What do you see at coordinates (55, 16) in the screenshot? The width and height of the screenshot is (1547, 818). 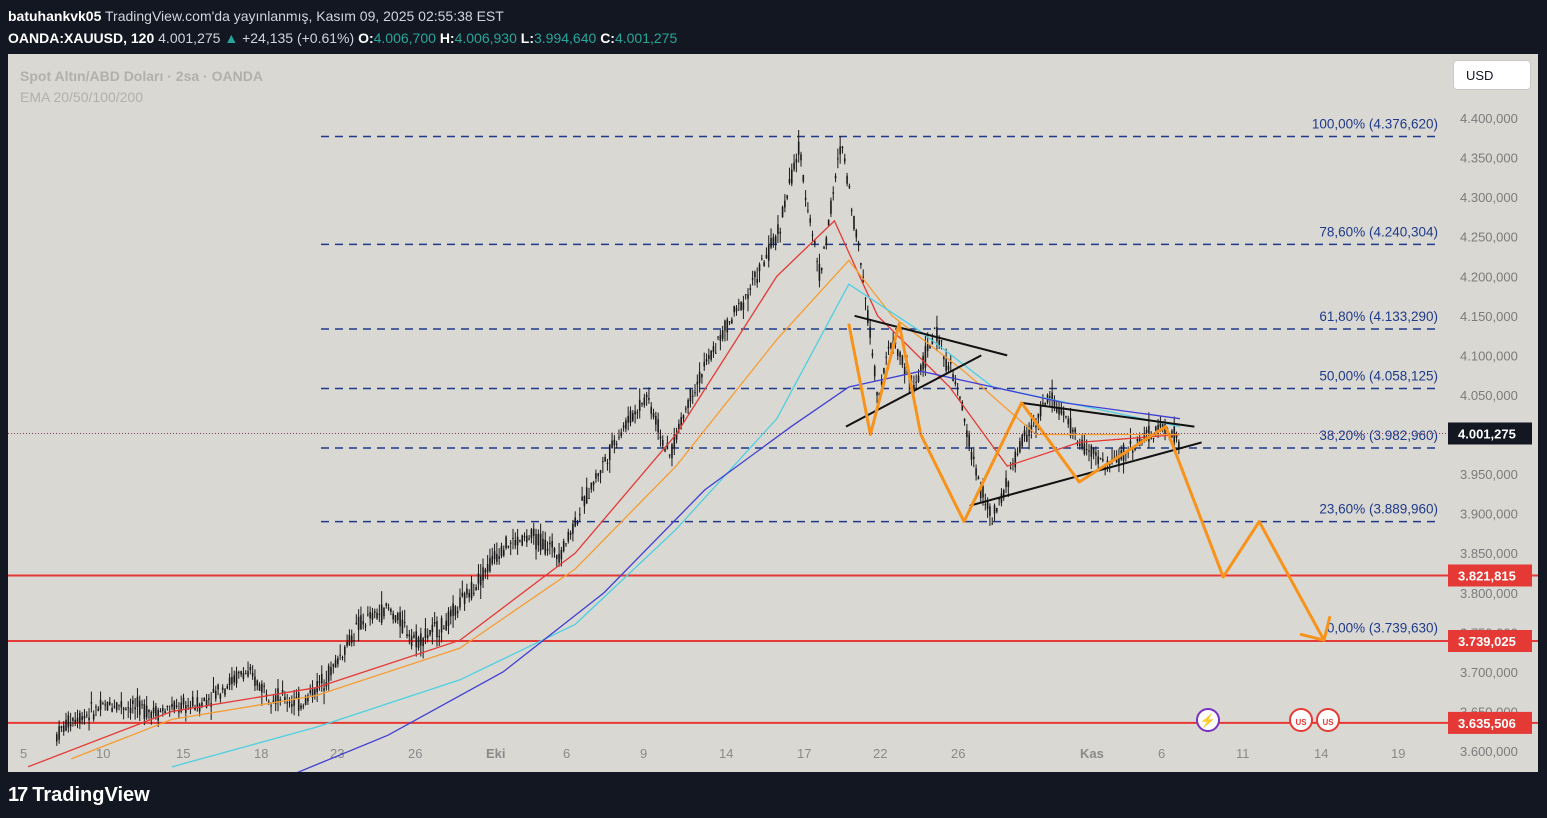 I see `author-name: batuhankvk05` at bounding box center [55, 16].